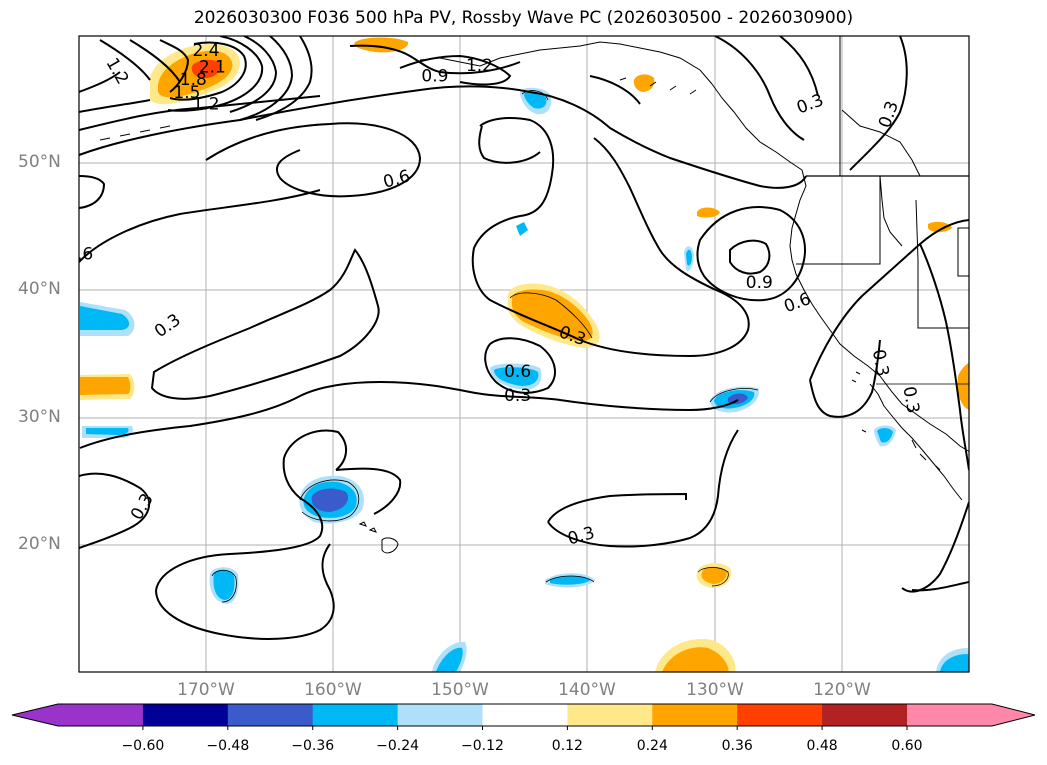 This screenshot has height=765, width=1047. Describe the element at coordinates (587, 690) in the screenshot. I see `lon-label-140w: 140°W` at that location.